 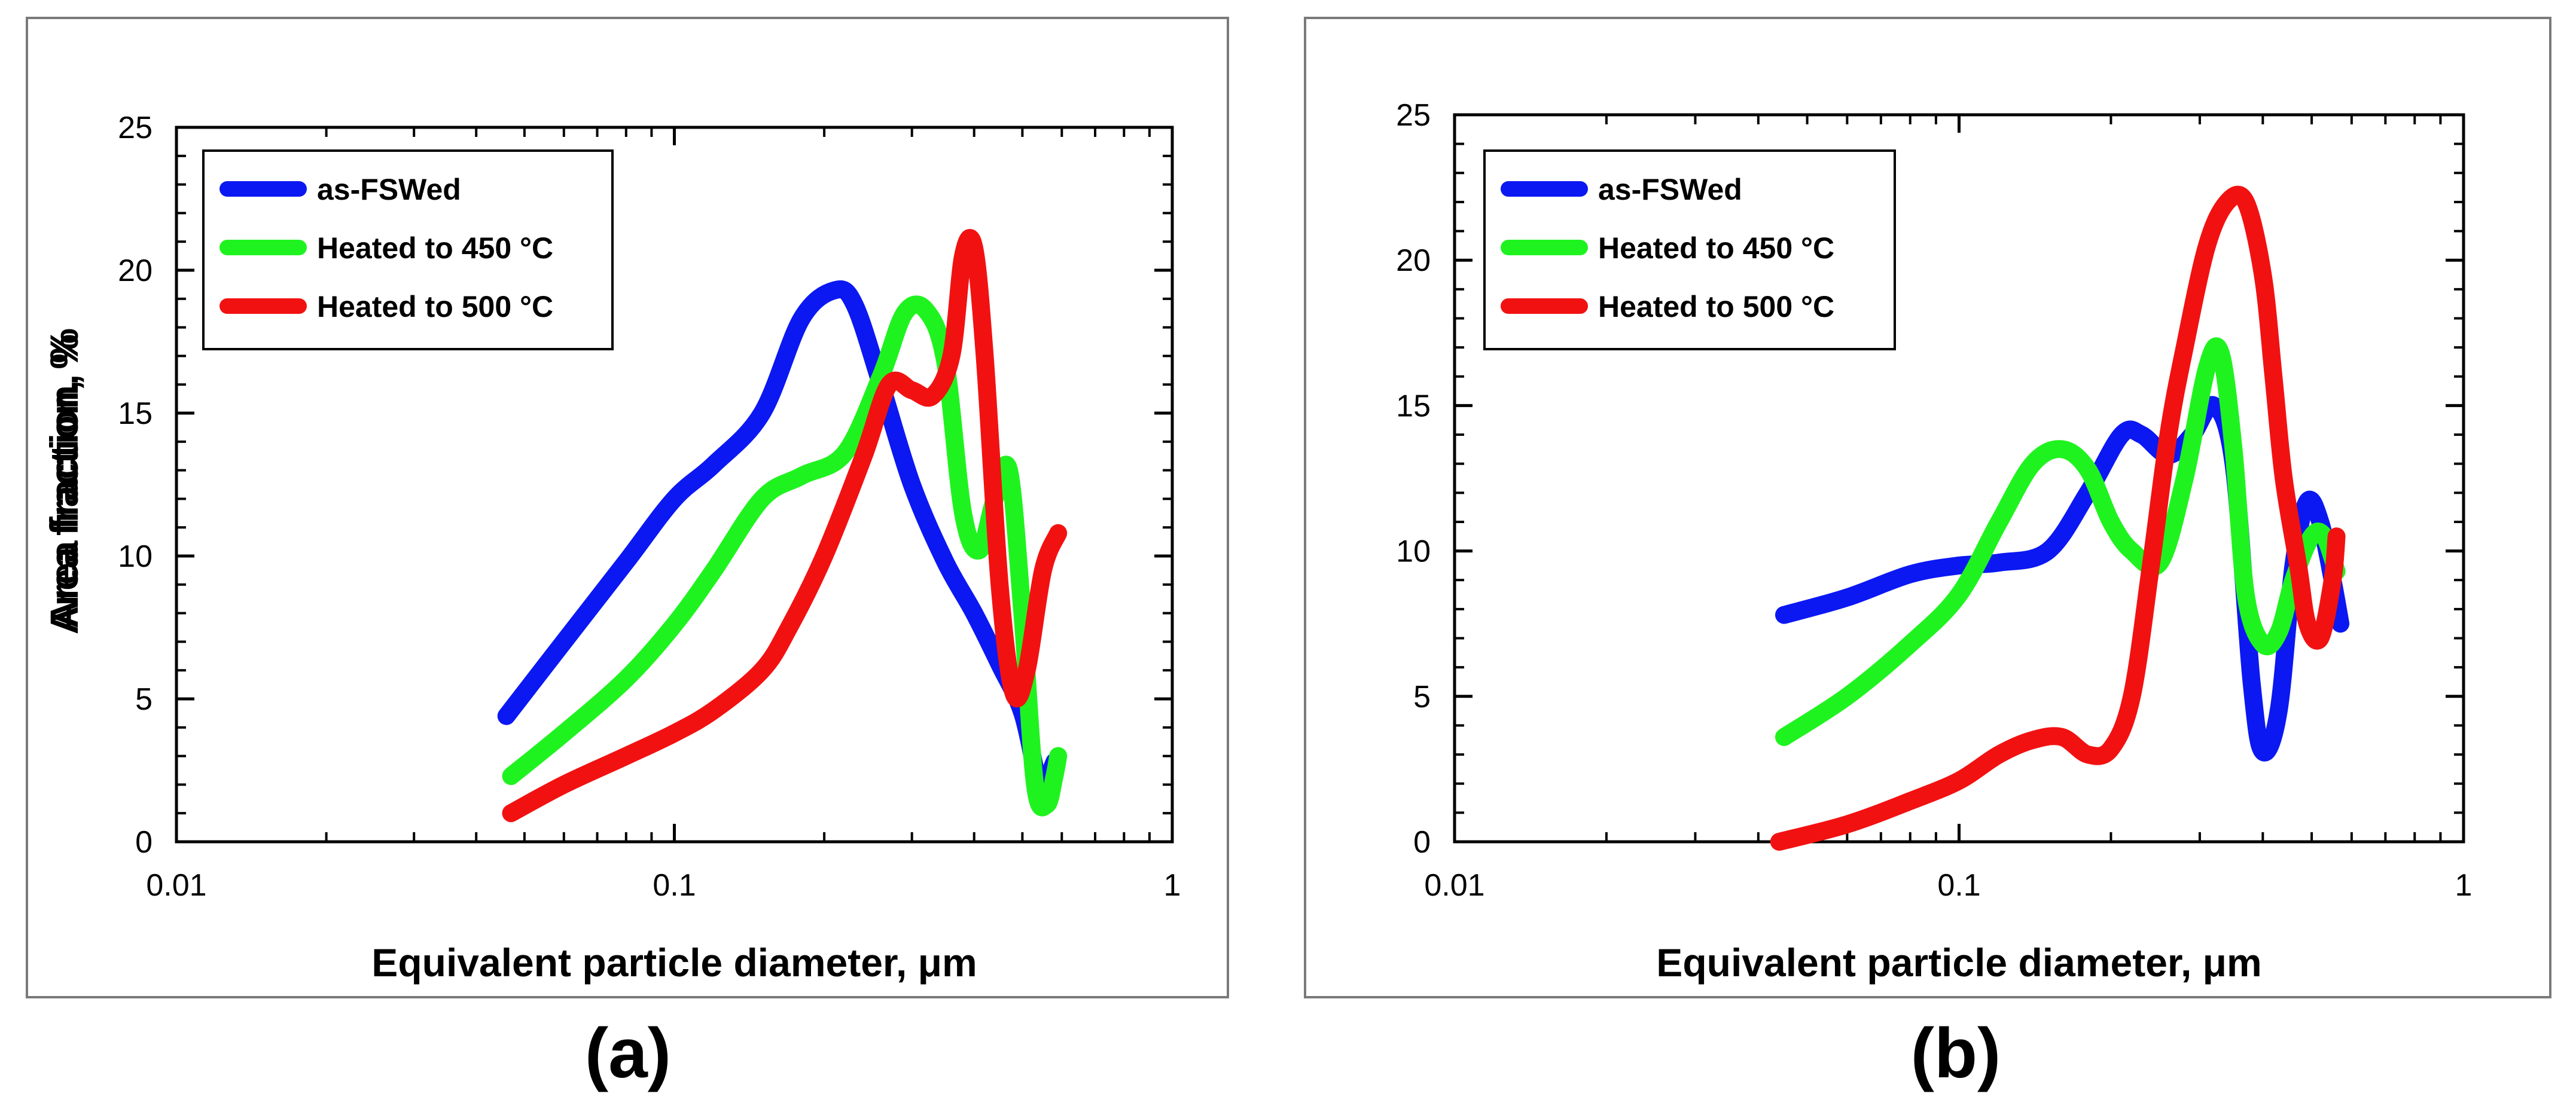 I want to click on panel-label-a: (a), so click(x=628, y=1053).